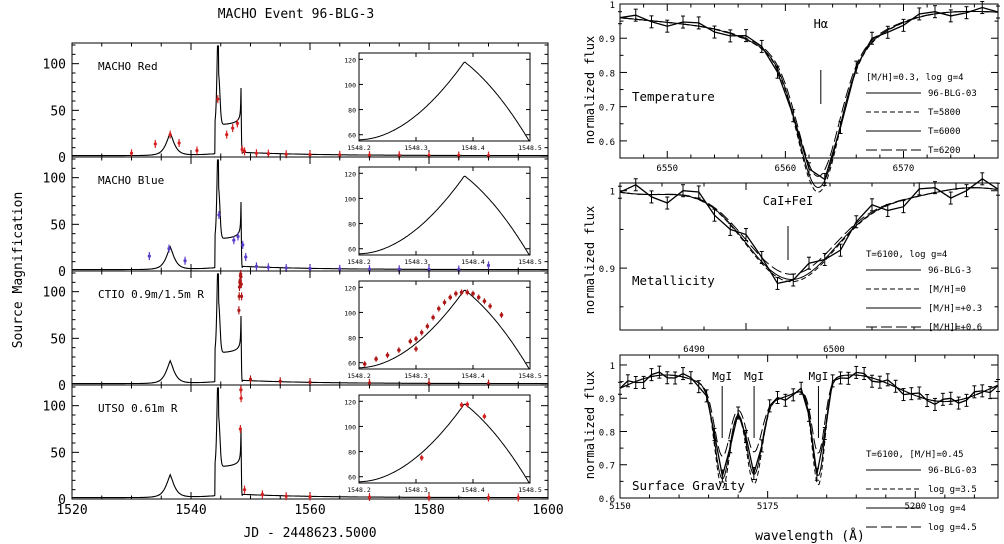 This screenshot has width=1004, height=544. Describe the element at coordinates (947, 290) in the screenshot. I see `legend-label: [M/H]=0` at that location.